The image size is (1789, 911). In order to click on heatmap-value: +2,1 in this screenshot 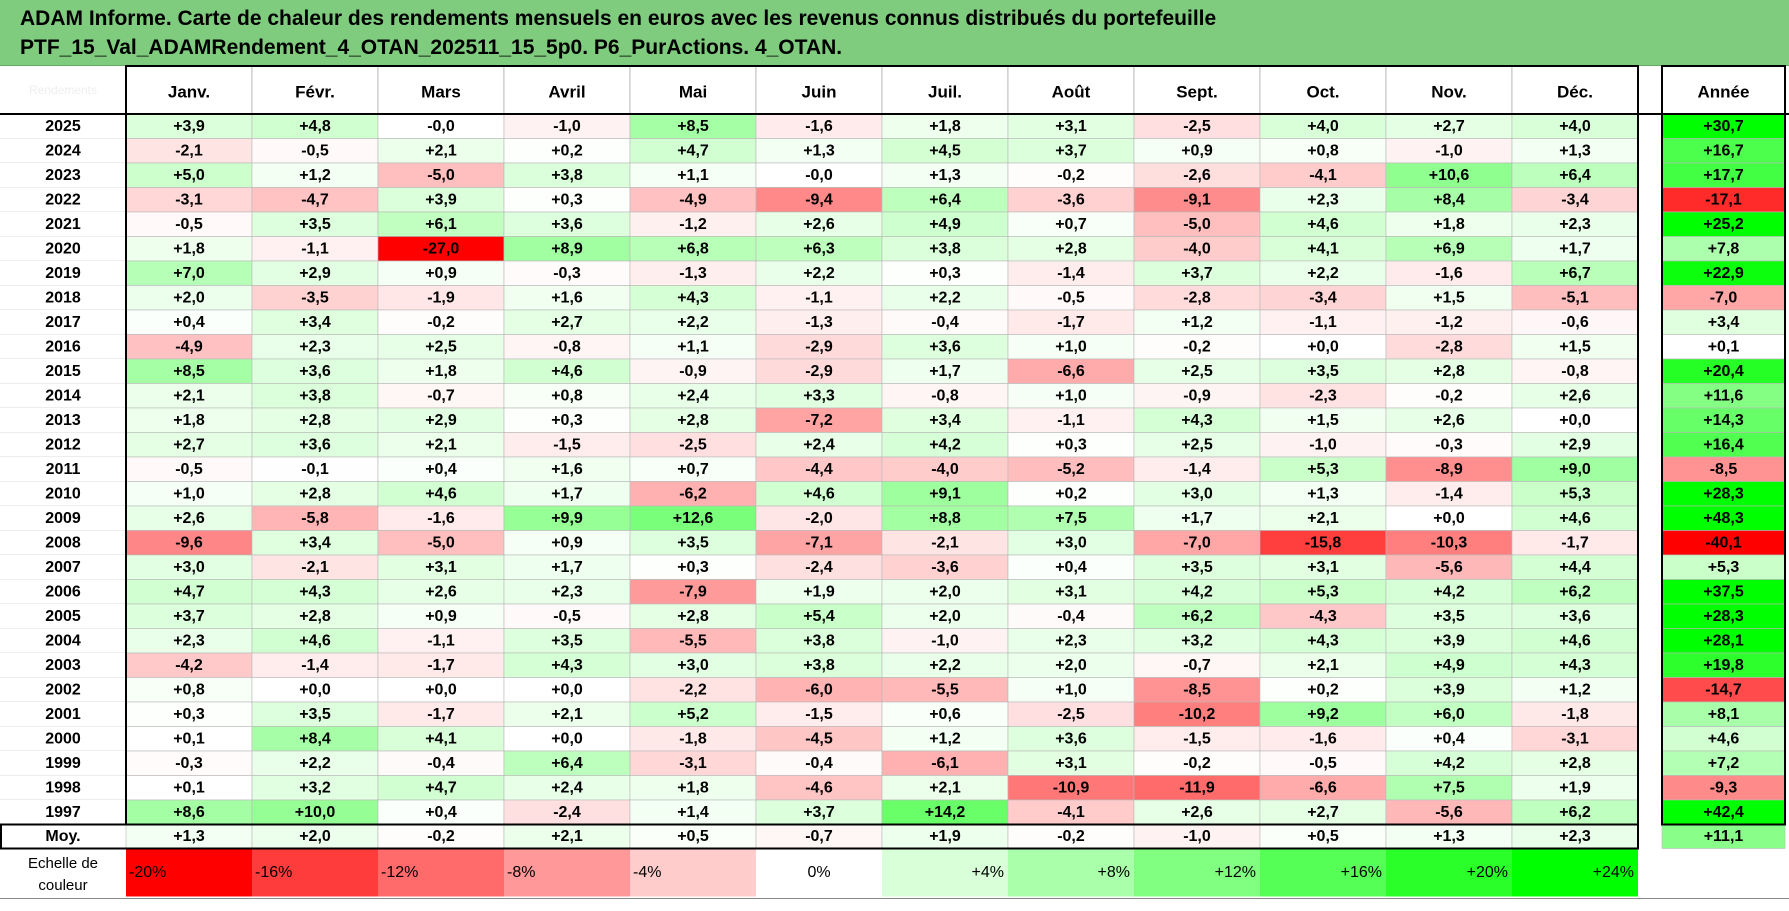, I will do `click(1323, 665)`.